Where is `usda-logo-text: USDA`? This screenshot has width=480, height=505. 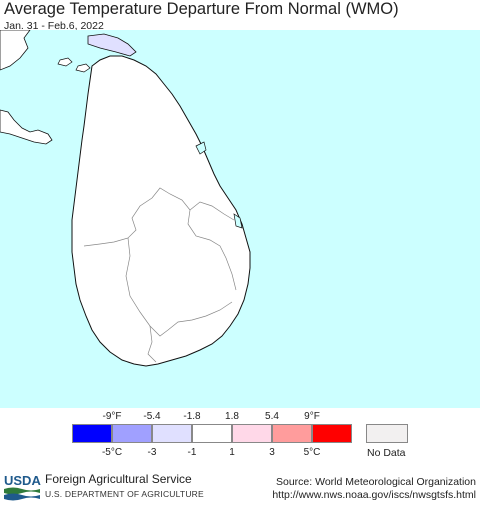 usda-logo-text: USDA is located at coordinates (22, 480).